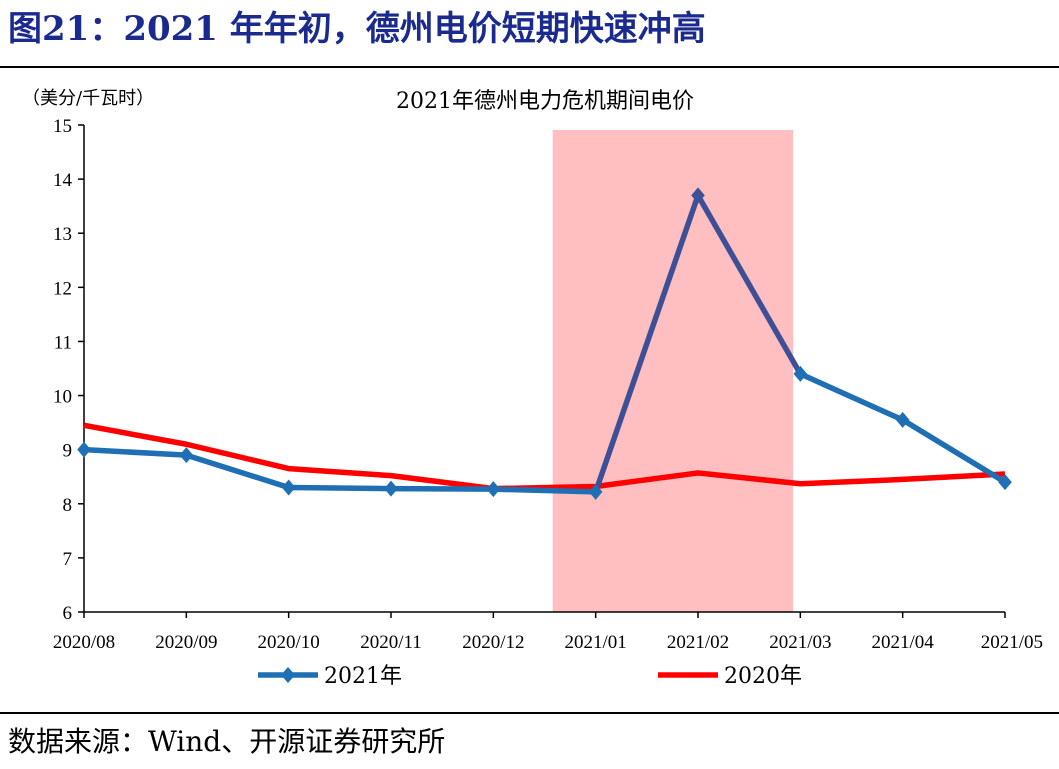  What do you see at coordinates (88, 98) in the screenshot?
I see `y-axis-unit: （美分/千瓦时）` at bounding box center [88, 98].